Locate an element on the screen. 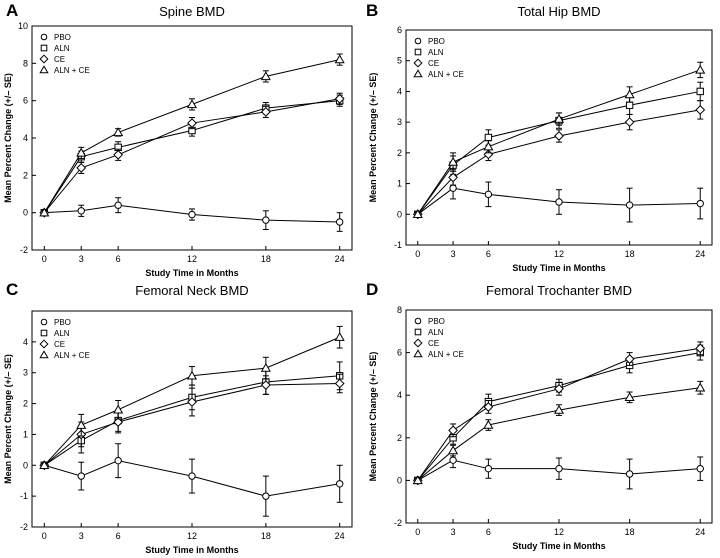  y-axis-label: Mean Percent Change (+/– SE) is located at coordinates (373, 417).